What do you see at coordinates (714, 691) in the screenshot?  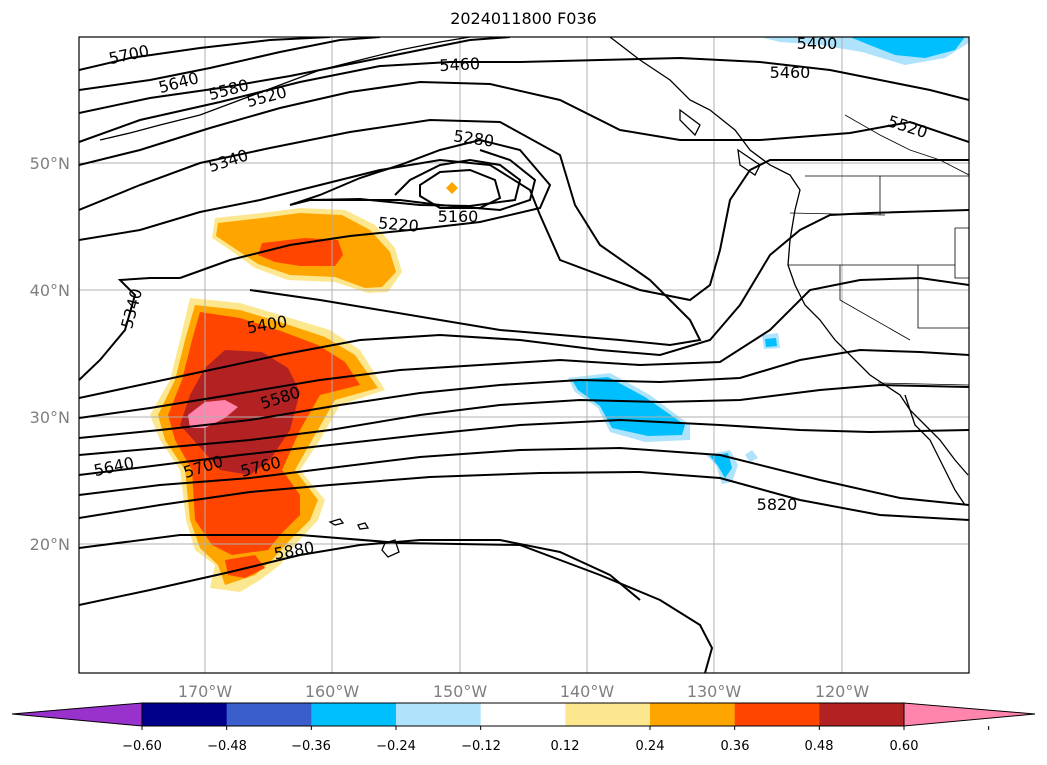 I see `lon-label: 130°W` at bounding box center [714, 691].